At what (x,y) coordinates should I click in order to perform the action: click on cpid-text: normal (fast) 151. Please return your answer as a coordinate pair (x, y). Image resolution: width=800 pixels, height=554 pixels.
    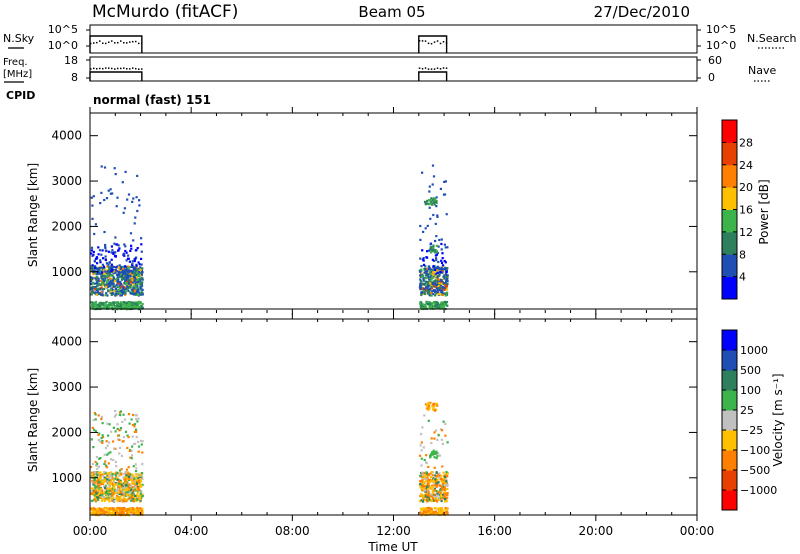
    Looking at the image, I should click on (152, 100).